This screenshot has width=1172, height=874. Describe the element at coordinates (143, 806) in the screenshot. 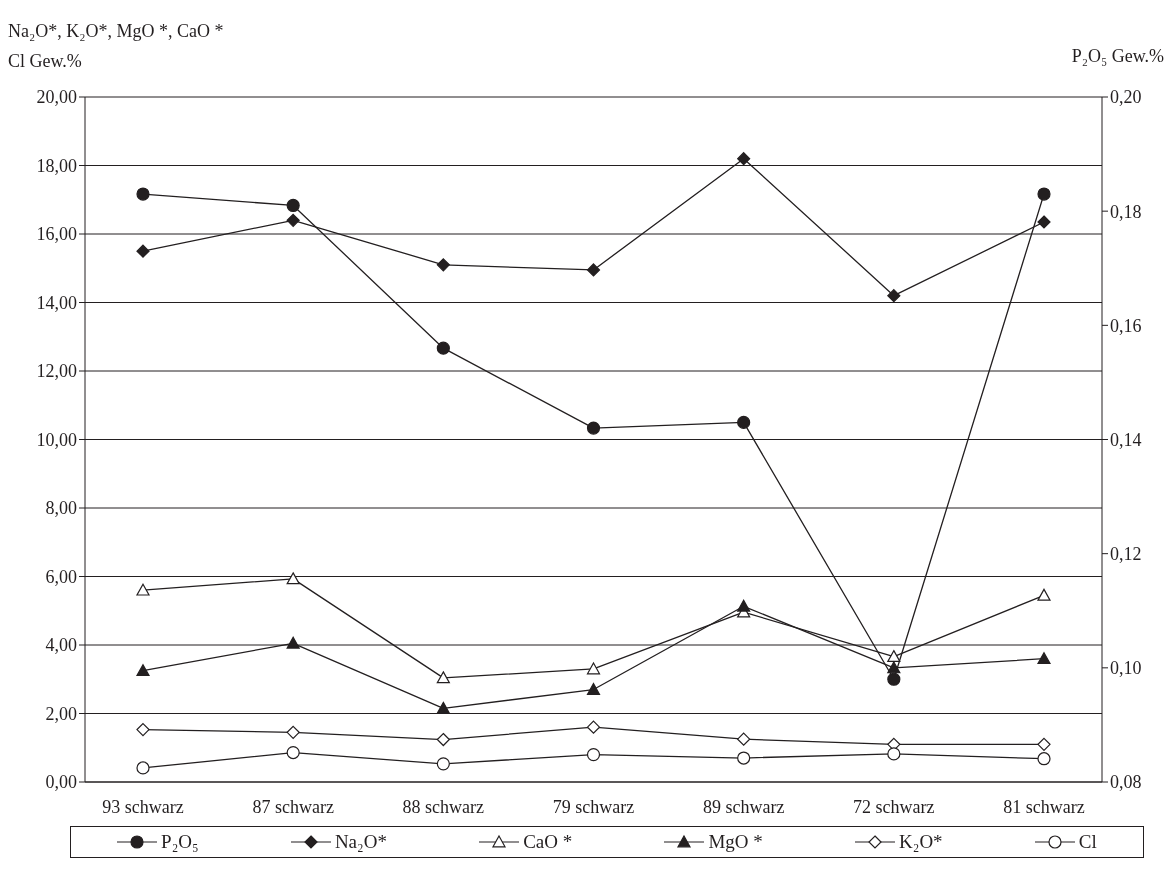

I see `x-tick-label: 93 schwarz` at that location.